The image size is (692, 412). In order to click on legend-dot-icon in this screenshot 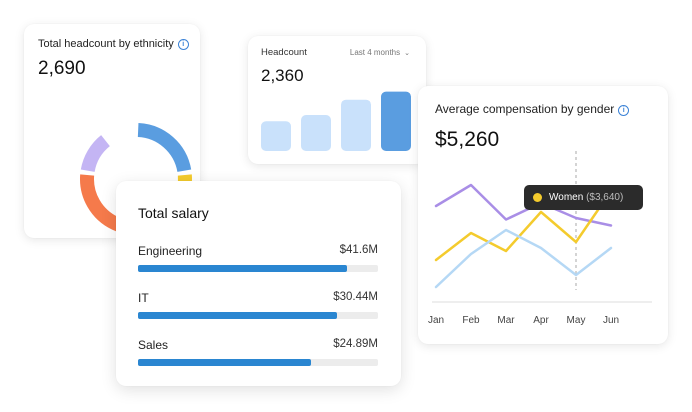, I will do `click(537, 197)`.